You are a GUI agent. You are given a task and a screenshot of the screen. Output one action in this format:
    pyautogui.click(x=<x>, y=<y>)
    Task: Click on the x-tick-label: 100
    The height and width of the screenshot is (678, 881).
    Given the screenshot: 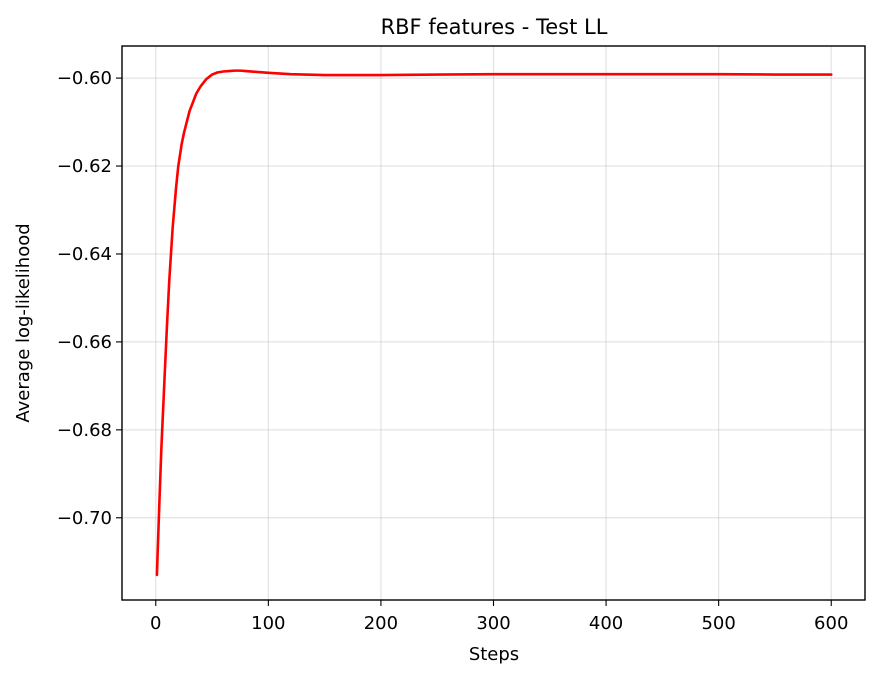 What is the action you would take?
    pyautogui.click(x=268, y=623)
    